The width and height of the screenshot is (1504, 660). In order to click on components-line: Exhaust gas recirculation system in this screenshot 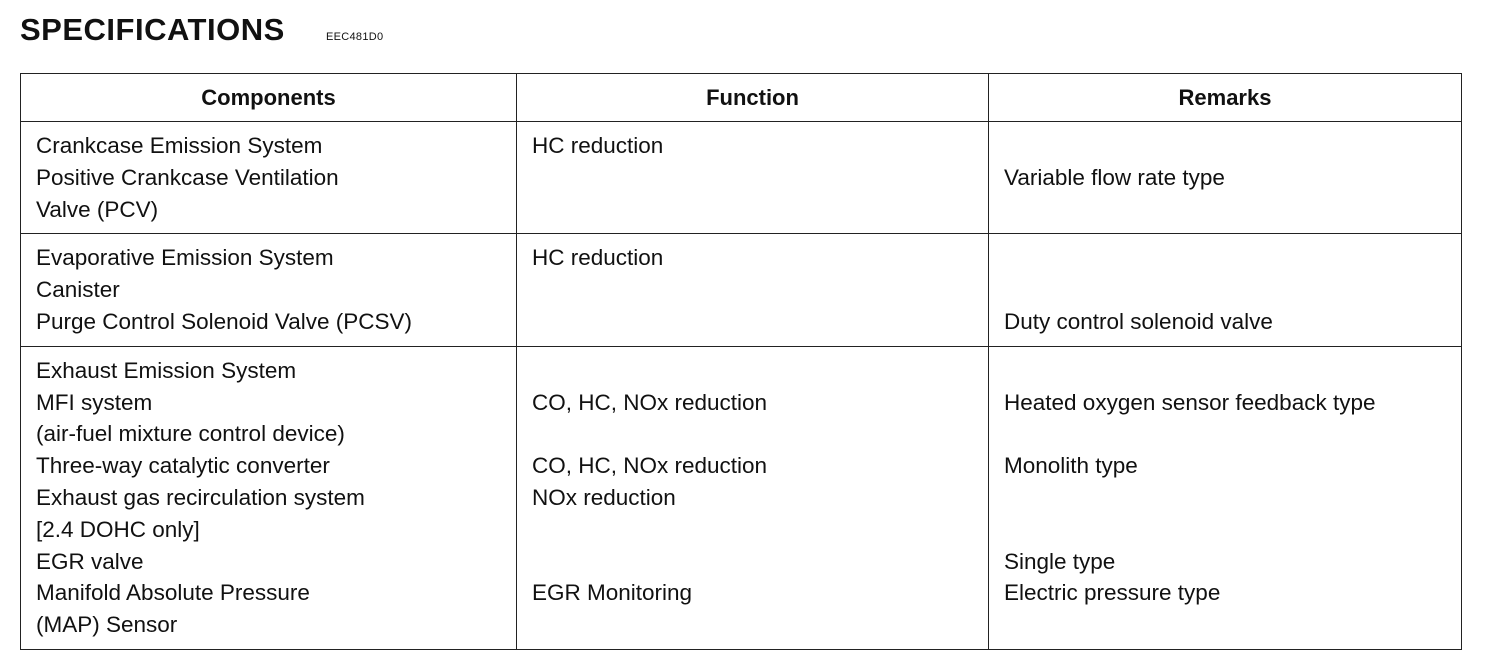, I will do `click(200, 497)`.